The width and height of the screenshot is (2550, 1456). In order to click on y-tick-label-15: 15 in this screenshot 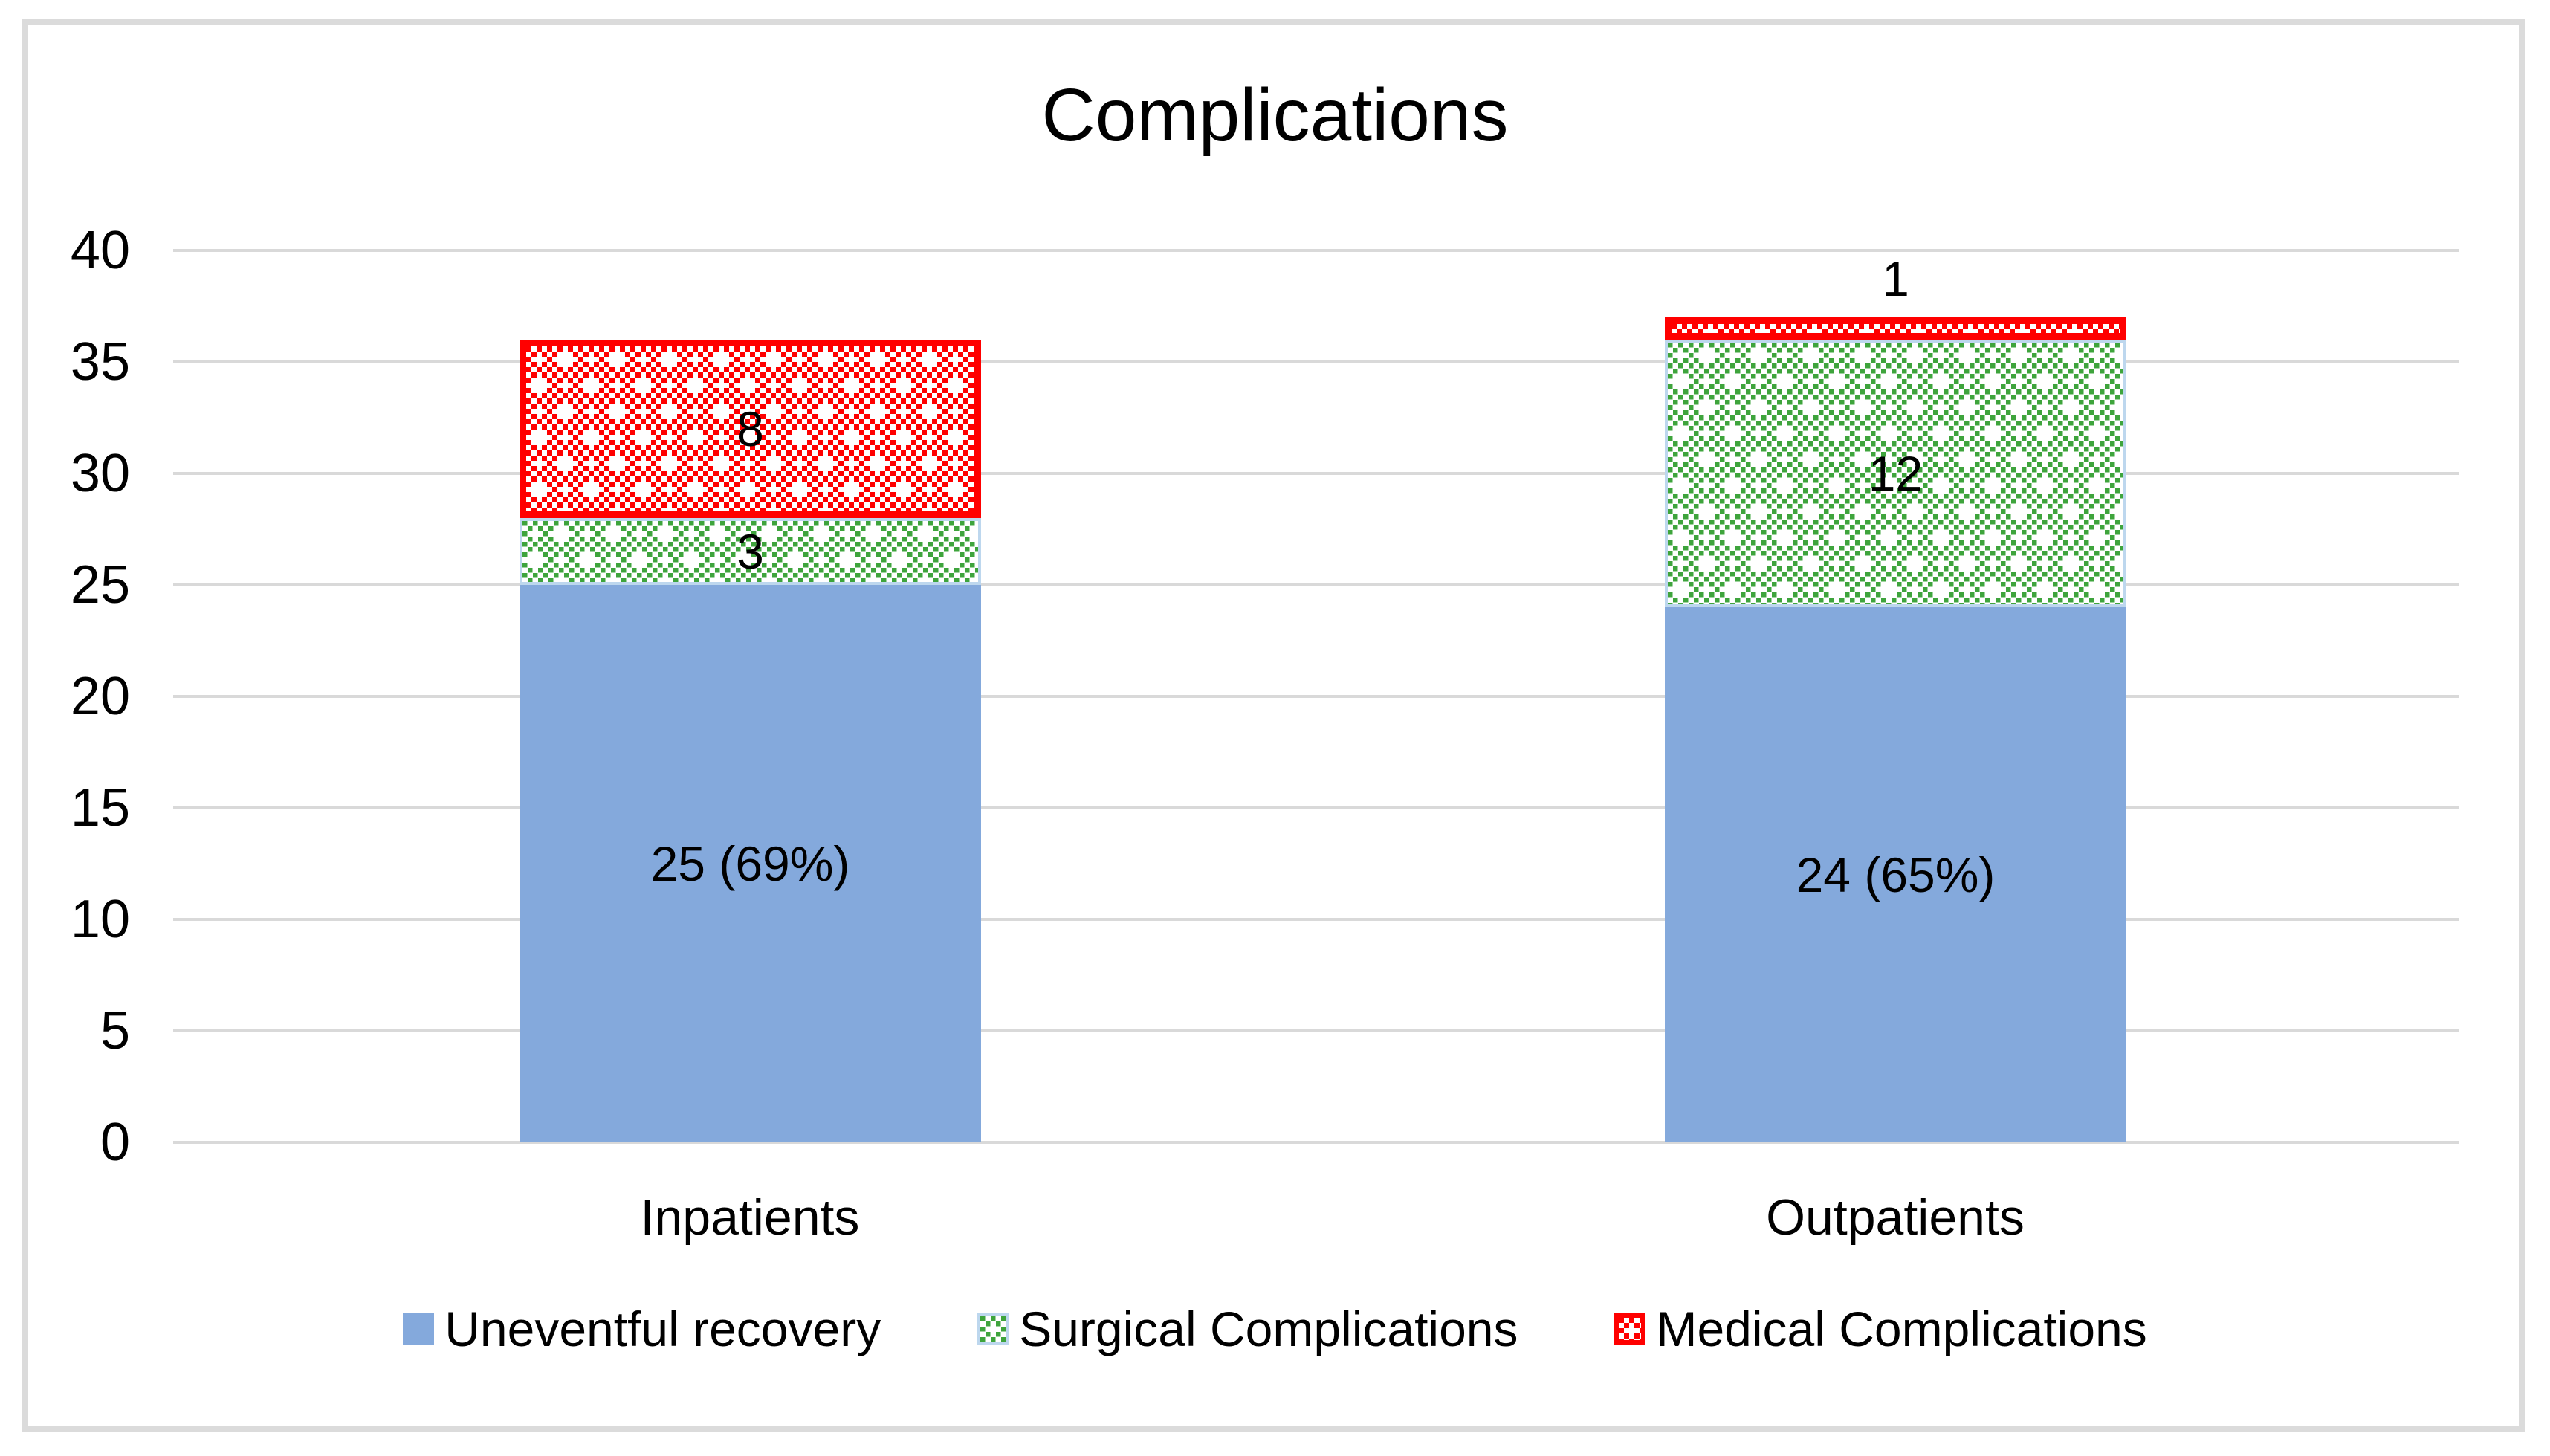, I will do `click(100, 808)`.